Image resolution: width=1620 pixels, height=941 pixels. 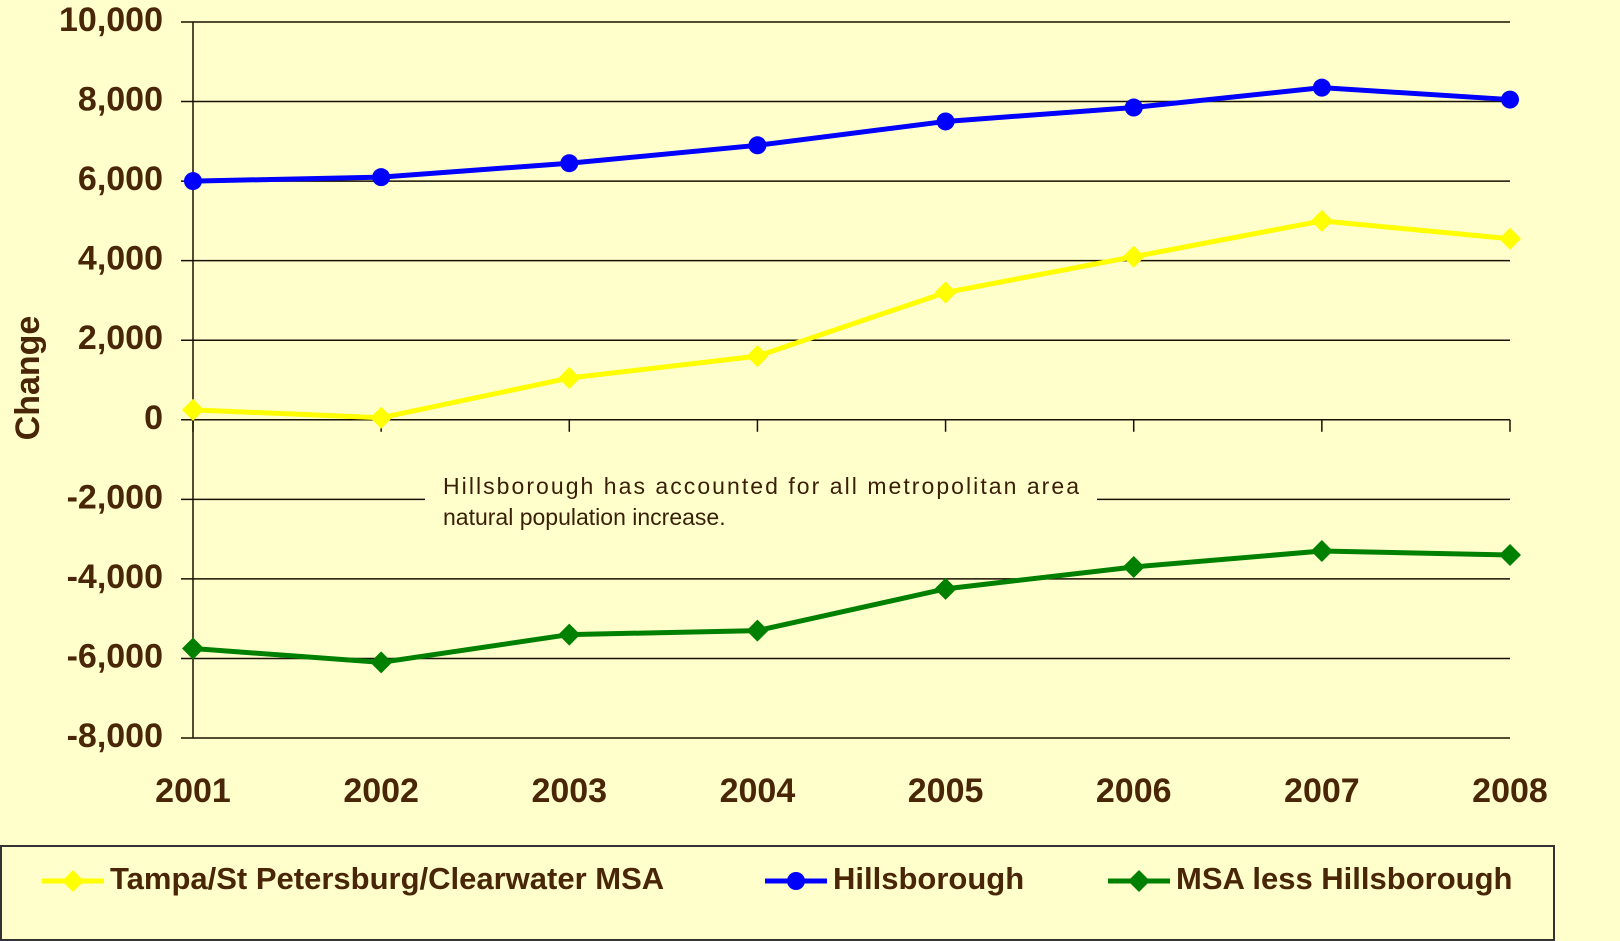 I want to click on x-tick-label: 2007, so click(x=1322, y=791).